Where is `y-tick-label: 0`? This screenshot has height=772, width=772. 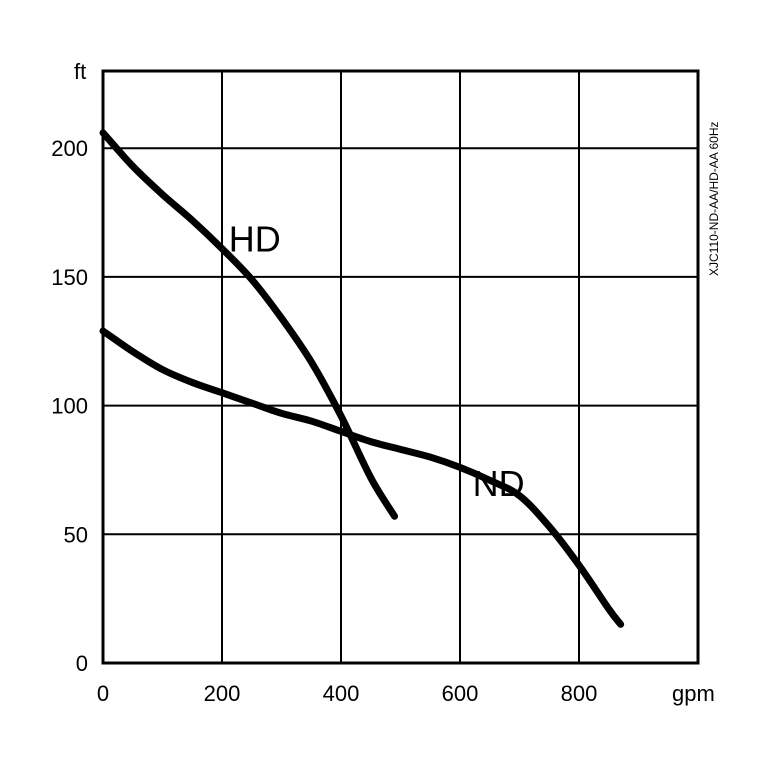
y-tick-label: 0 is located at coordinates (82, 663).